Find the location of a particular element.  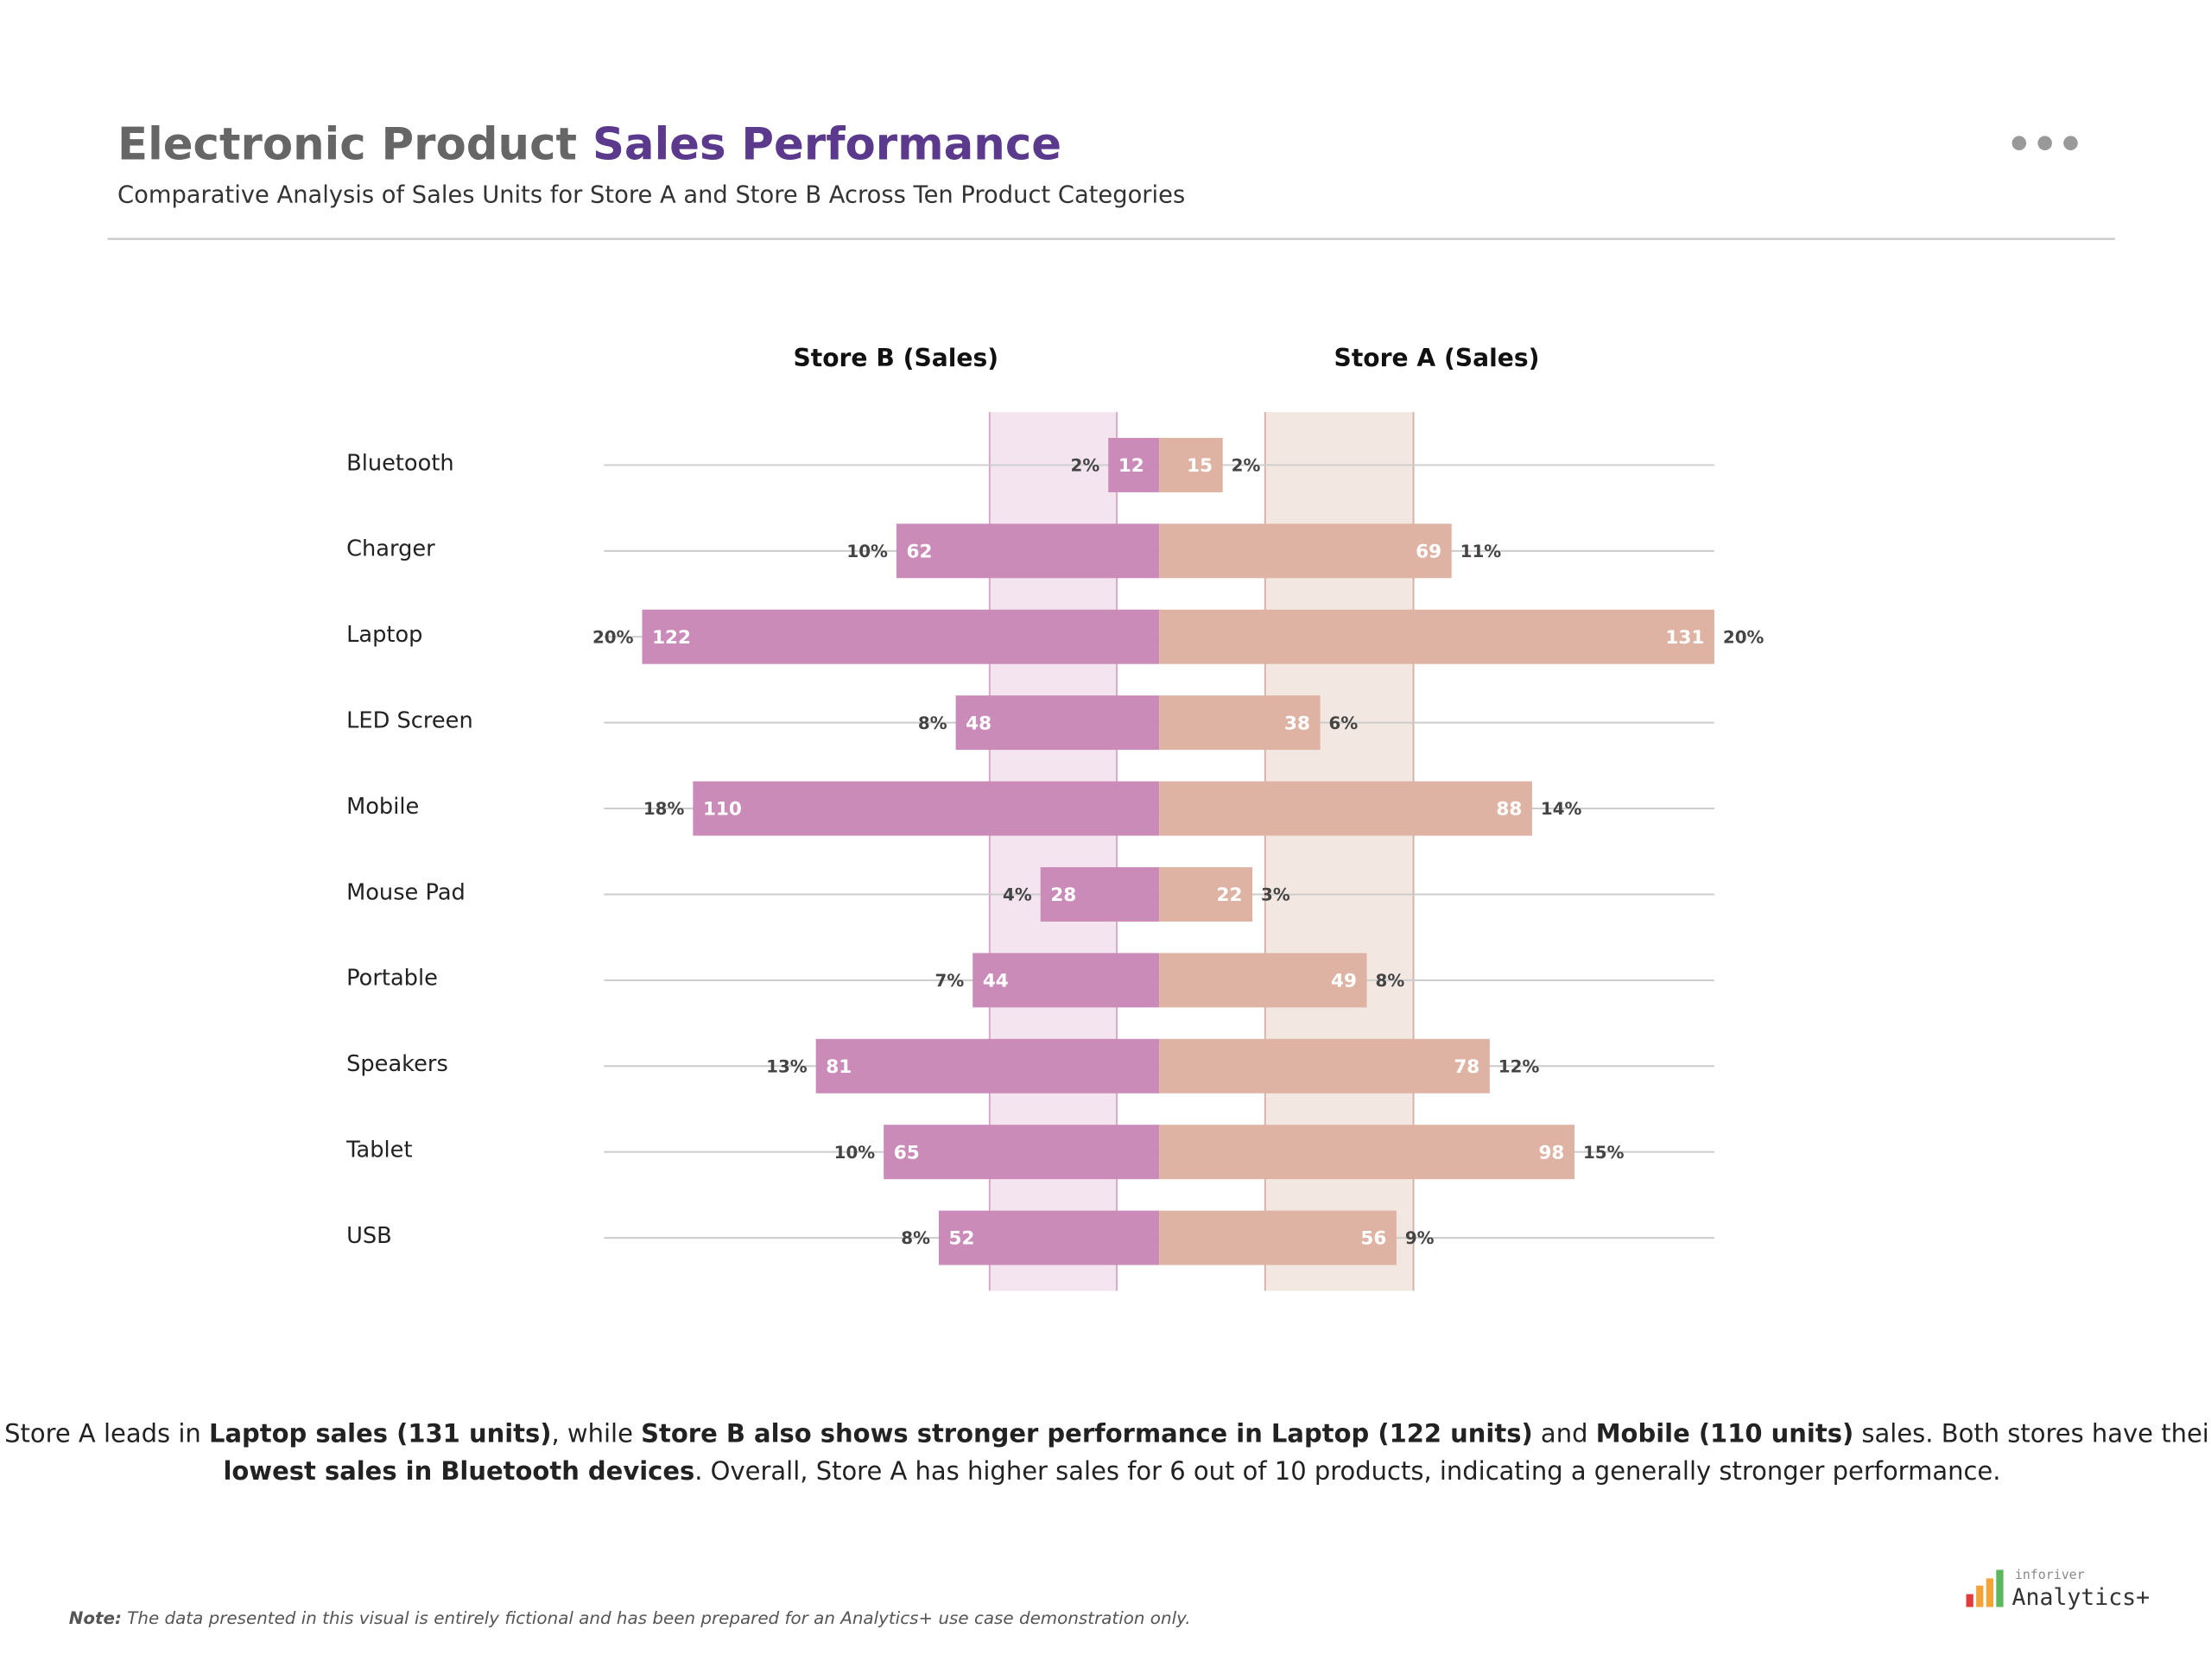

share-label: 18% is located at coordinates (664, 809).